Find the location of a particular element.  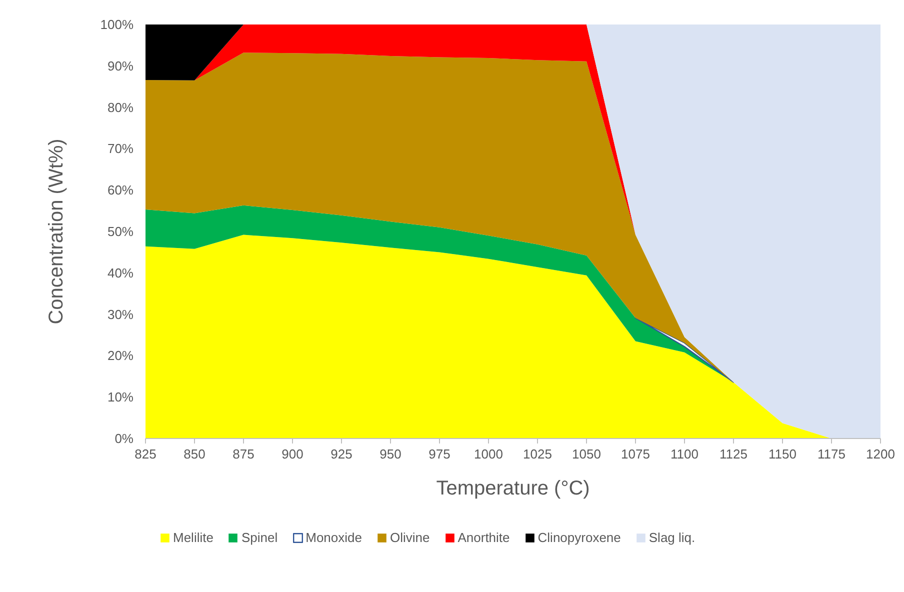

y-tick-label: 80% is located at coordinates (120, 107).